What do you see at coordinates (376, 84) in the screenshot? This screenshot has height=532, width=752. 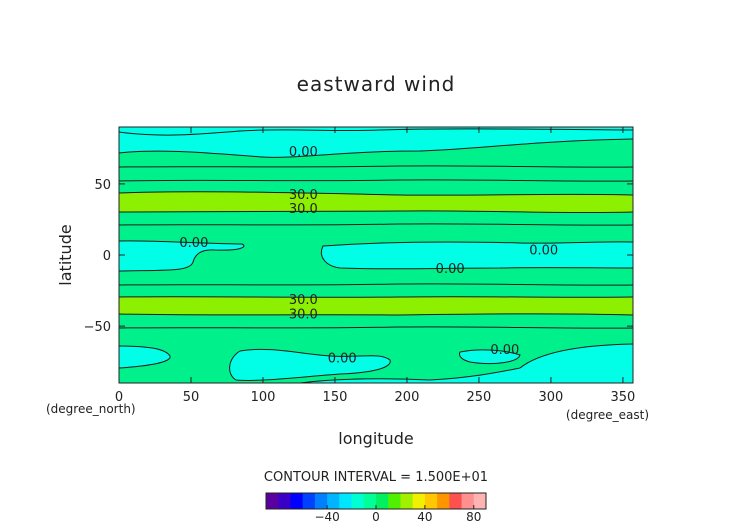 I see `chart-title: eastward wind` at bounding box center [376, 84].